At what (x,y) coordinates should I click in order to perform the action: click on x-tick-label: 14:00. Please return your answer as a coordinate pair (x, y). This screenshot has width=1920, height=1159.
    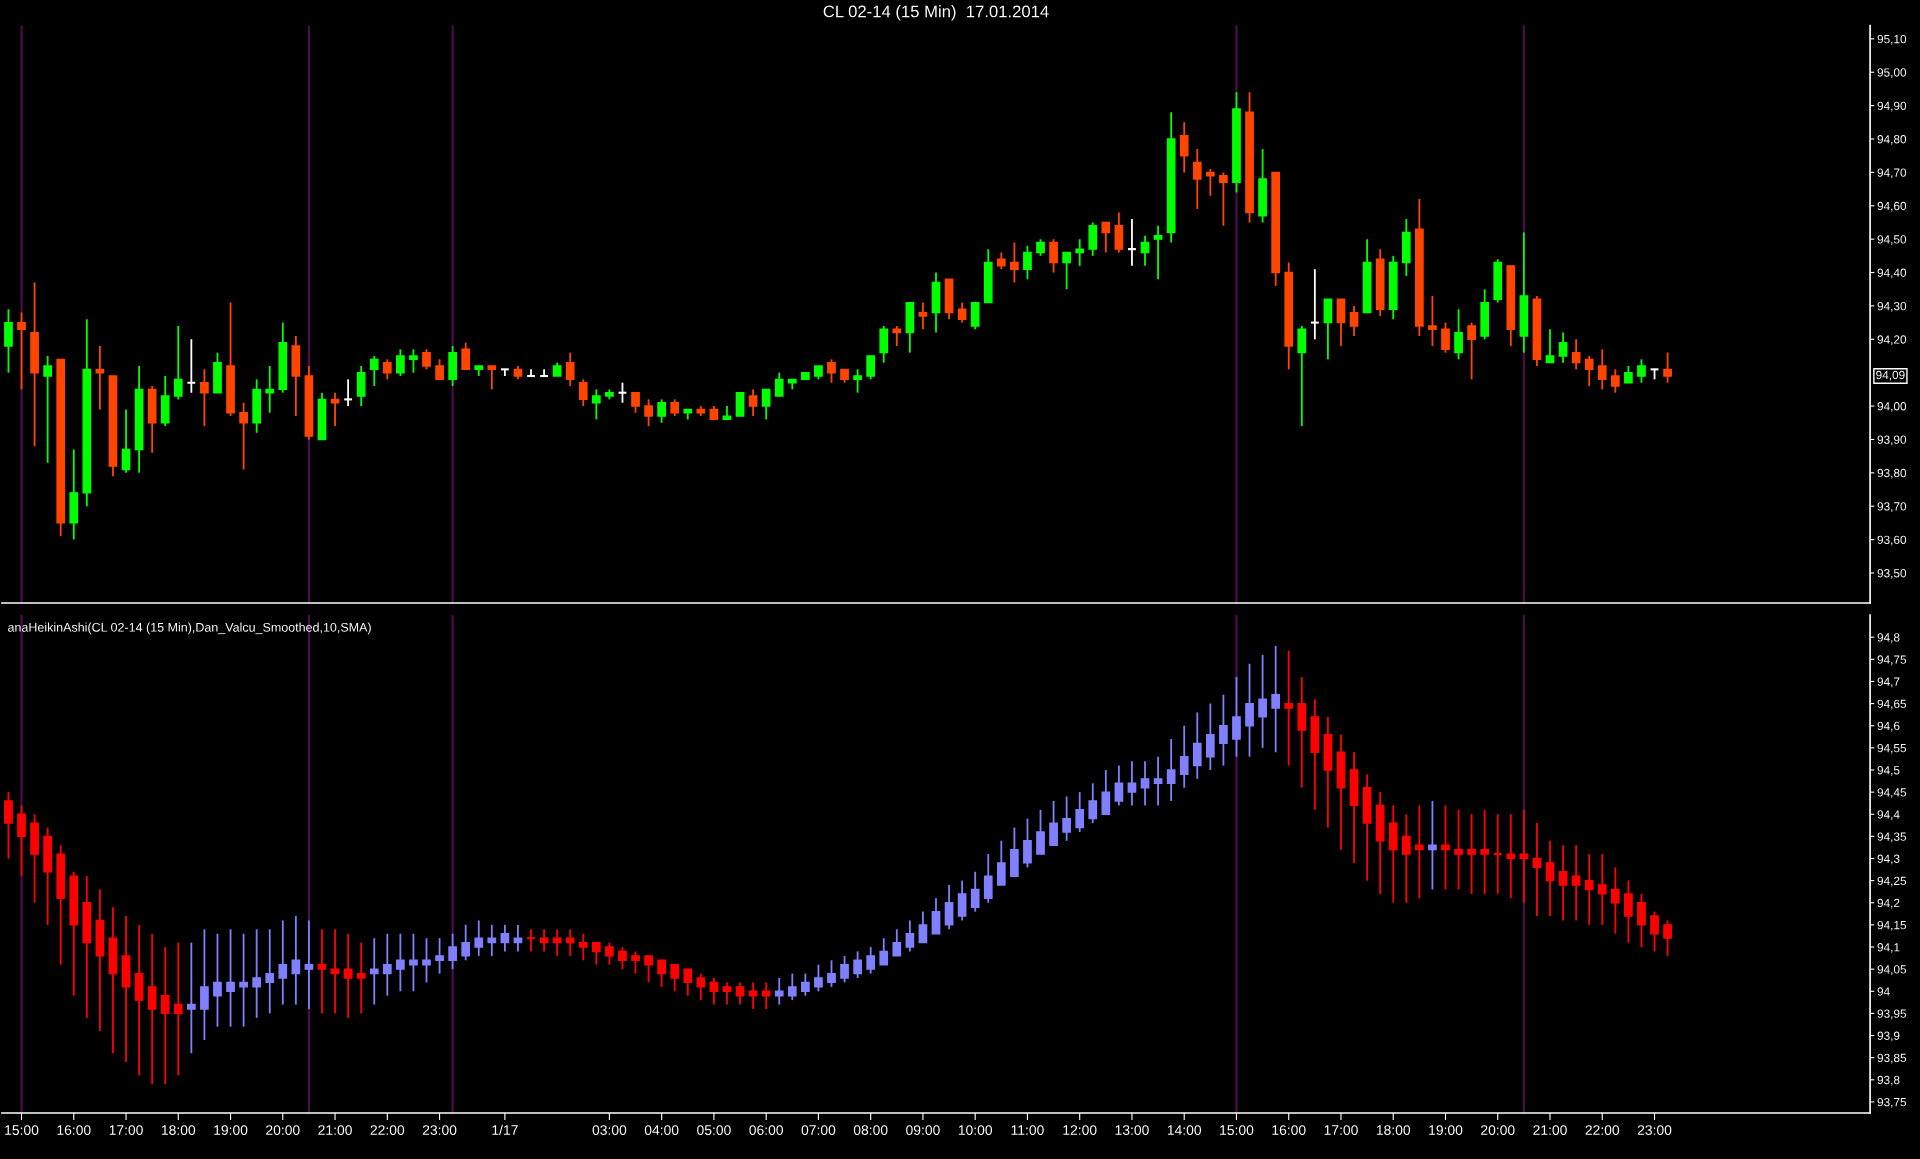
    Looking at the image, I should click on (1184, 1130).